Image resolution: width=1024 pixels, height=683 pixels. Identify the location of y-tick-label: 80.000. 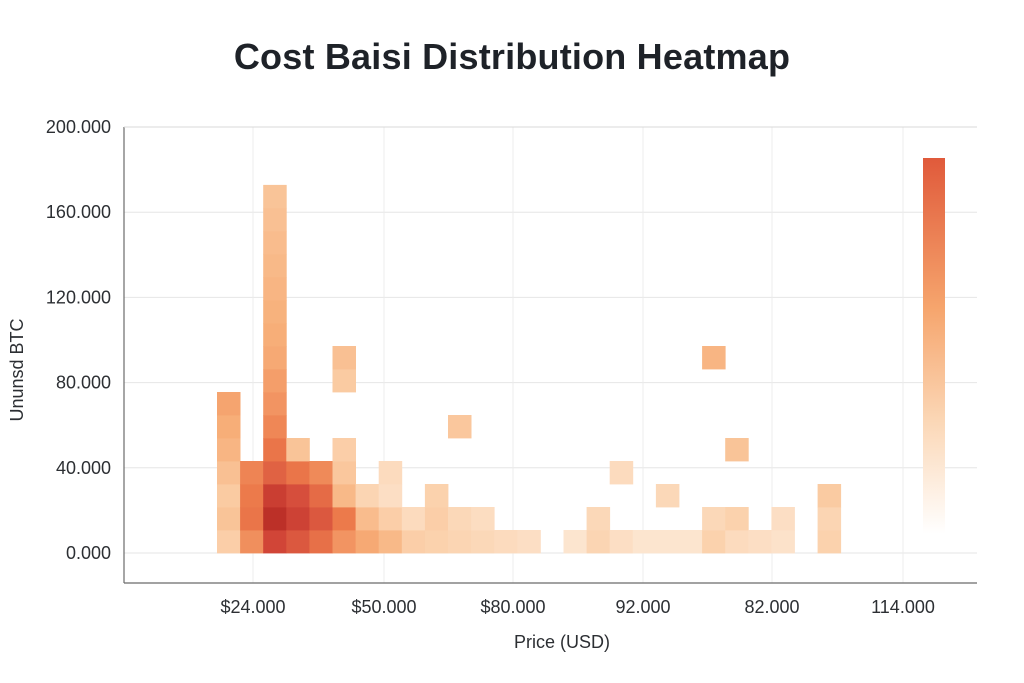
(83, 383).